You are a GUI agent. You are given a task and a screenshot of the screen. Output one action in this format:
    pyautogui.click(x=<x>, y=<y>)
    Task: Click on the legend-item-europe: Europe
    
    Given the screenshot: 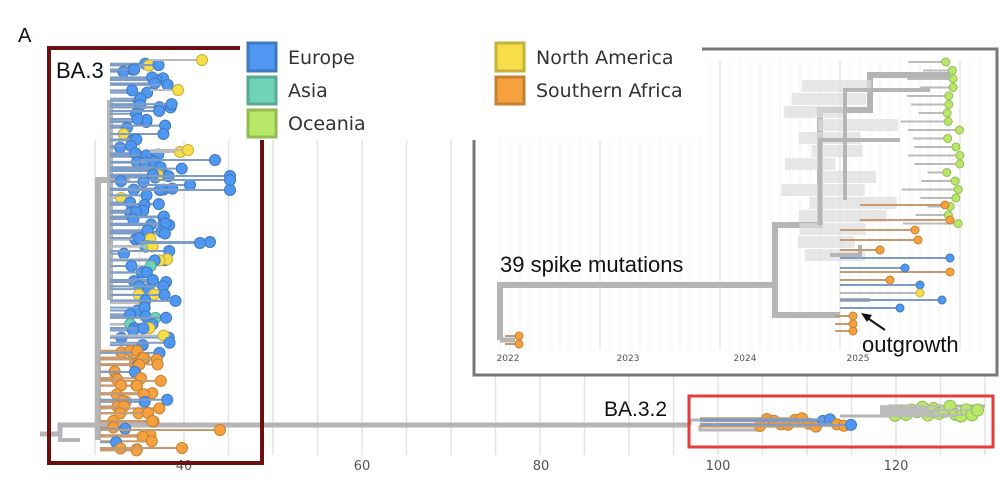 What is the action you would take?
    pyautogui.click(x=300, y=57)
    